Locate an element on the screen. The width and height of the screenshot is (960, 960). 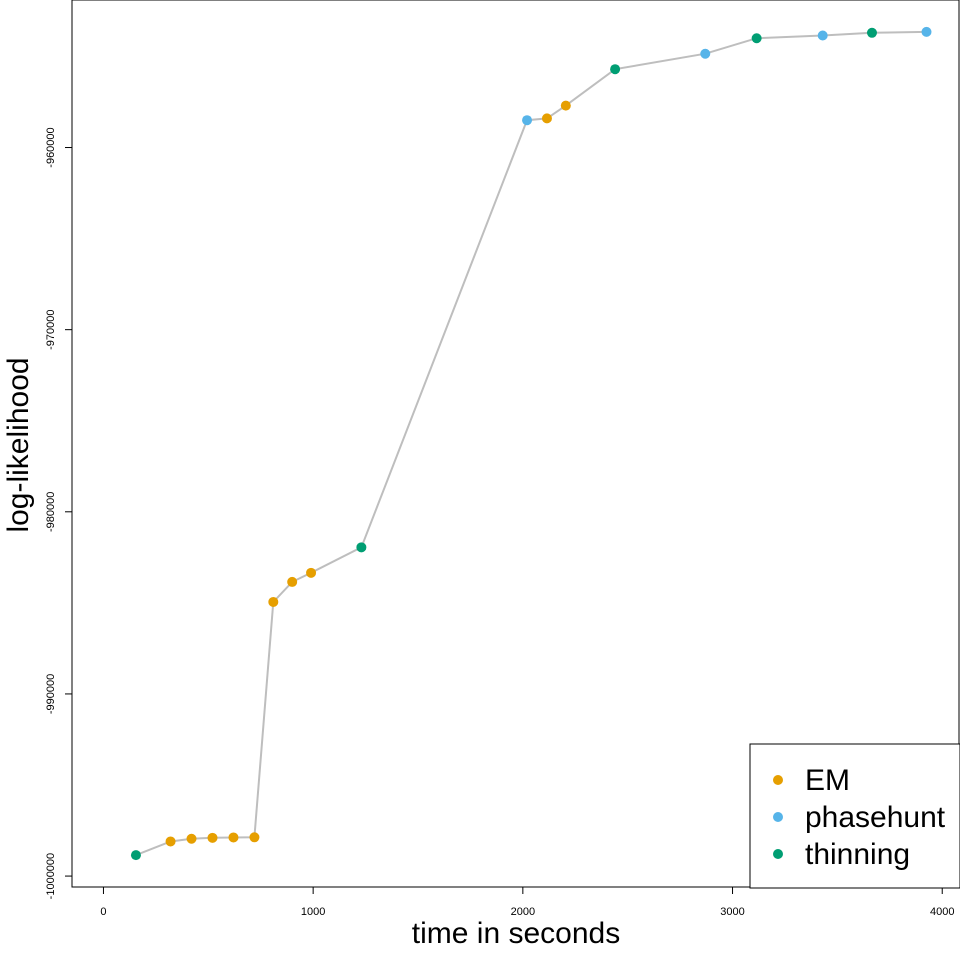
y-tick-label: -990000 is located at coordinates (51, 694).